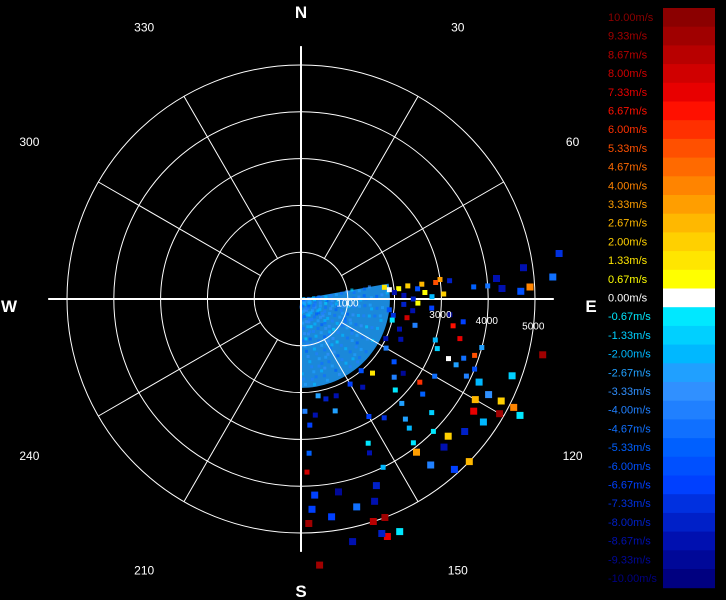  I want to click on colorbar-label: 9.33m/s, so click(628, 37).